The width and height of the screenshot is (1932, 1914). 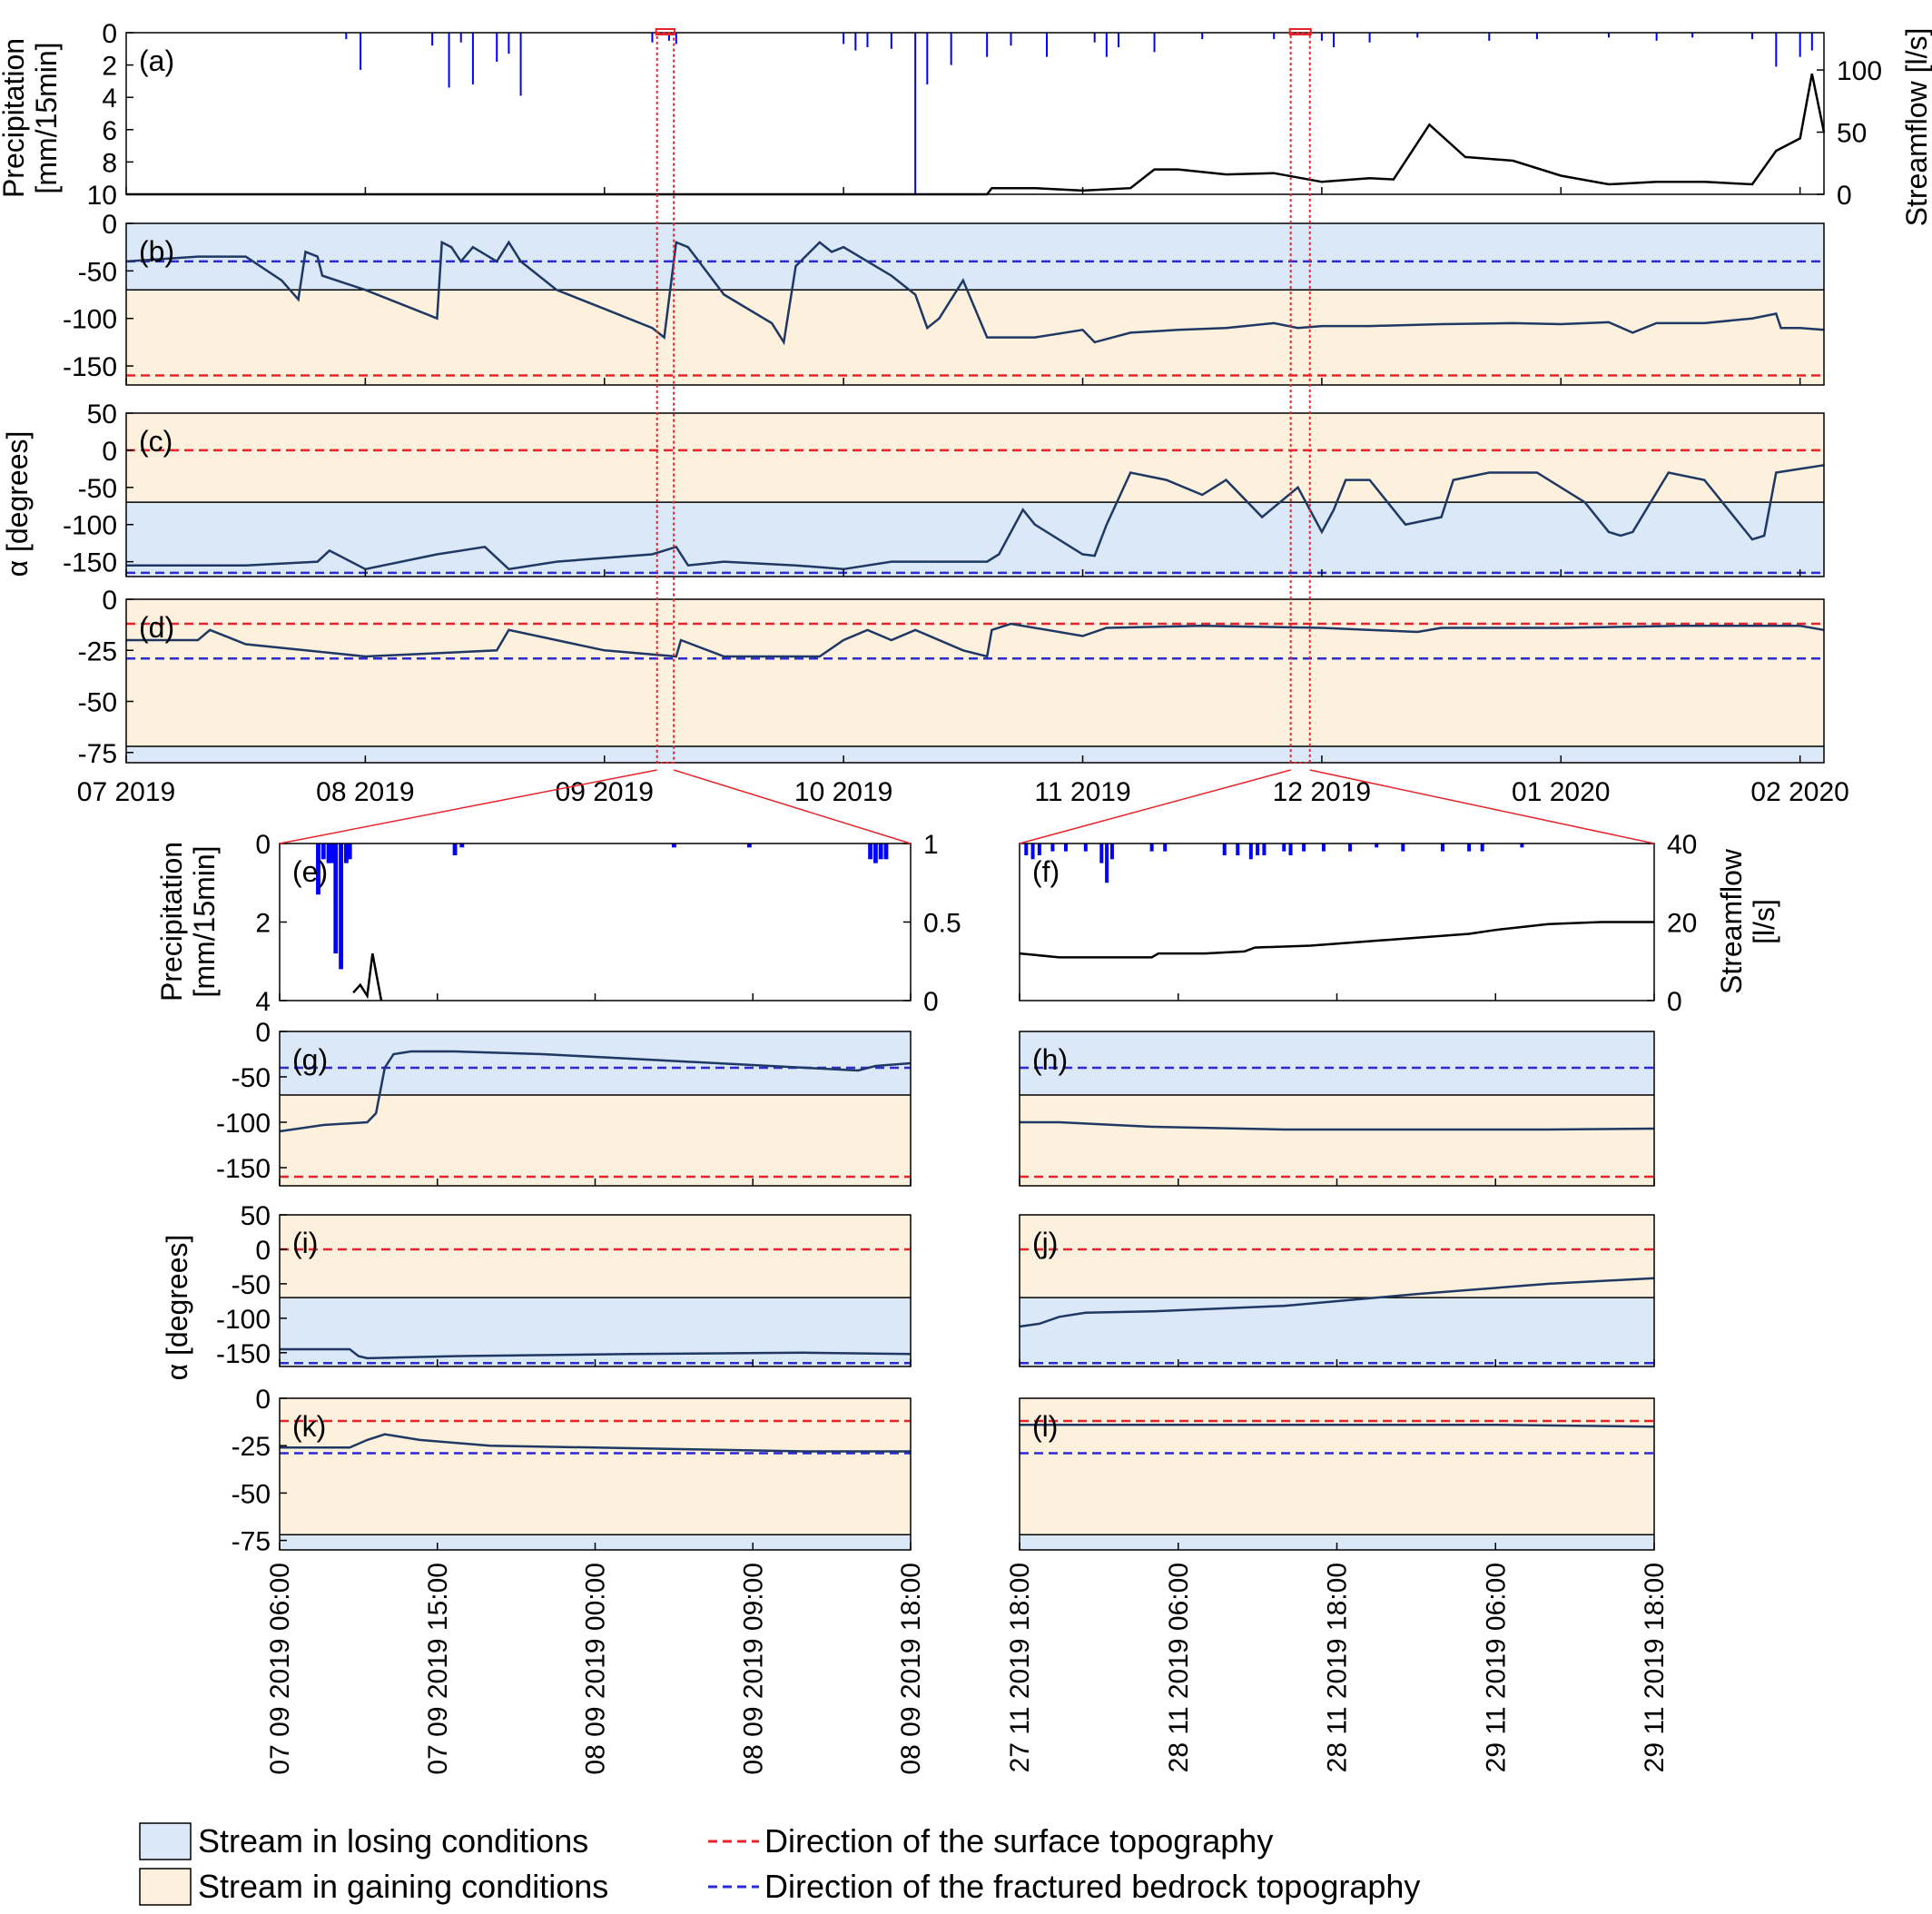 I want to click on panel-c: 50 0 -50 -100 -150 (c), so click(x=944, y=489).